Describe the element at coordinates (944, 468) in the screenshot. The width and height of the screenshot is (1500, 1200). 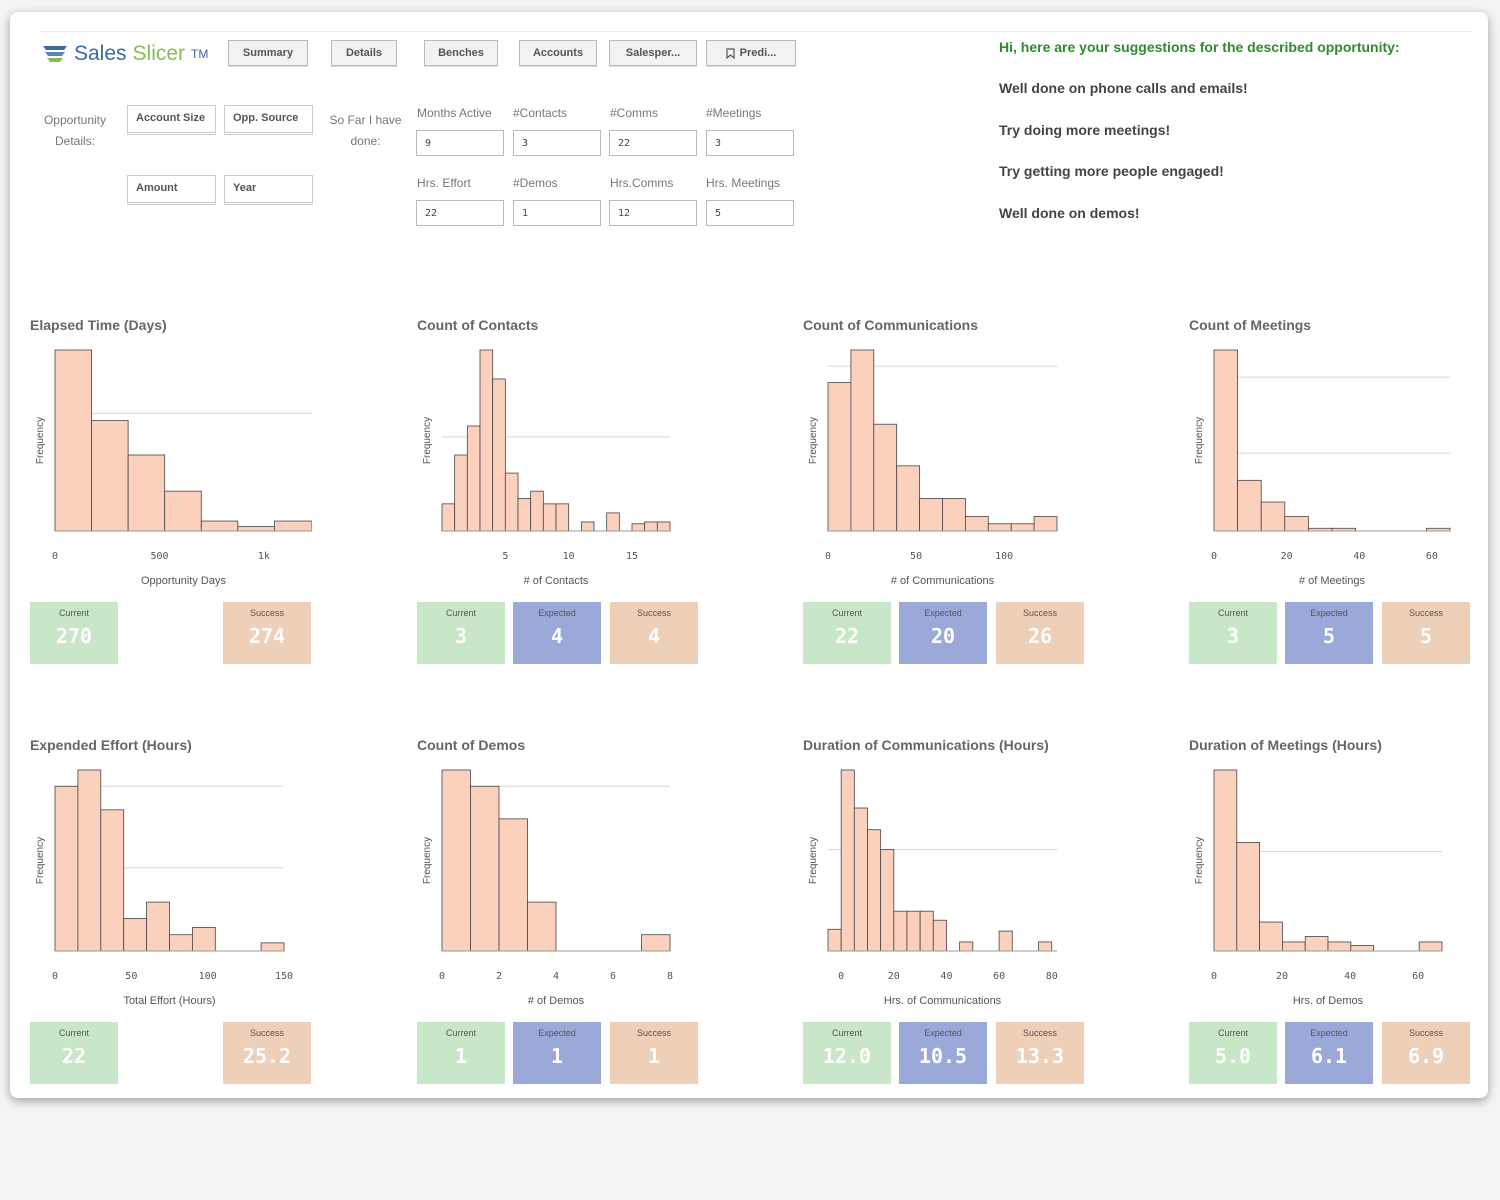
I see `histogram-chart: 0 50 100 Frequency # of Communications` at that location.